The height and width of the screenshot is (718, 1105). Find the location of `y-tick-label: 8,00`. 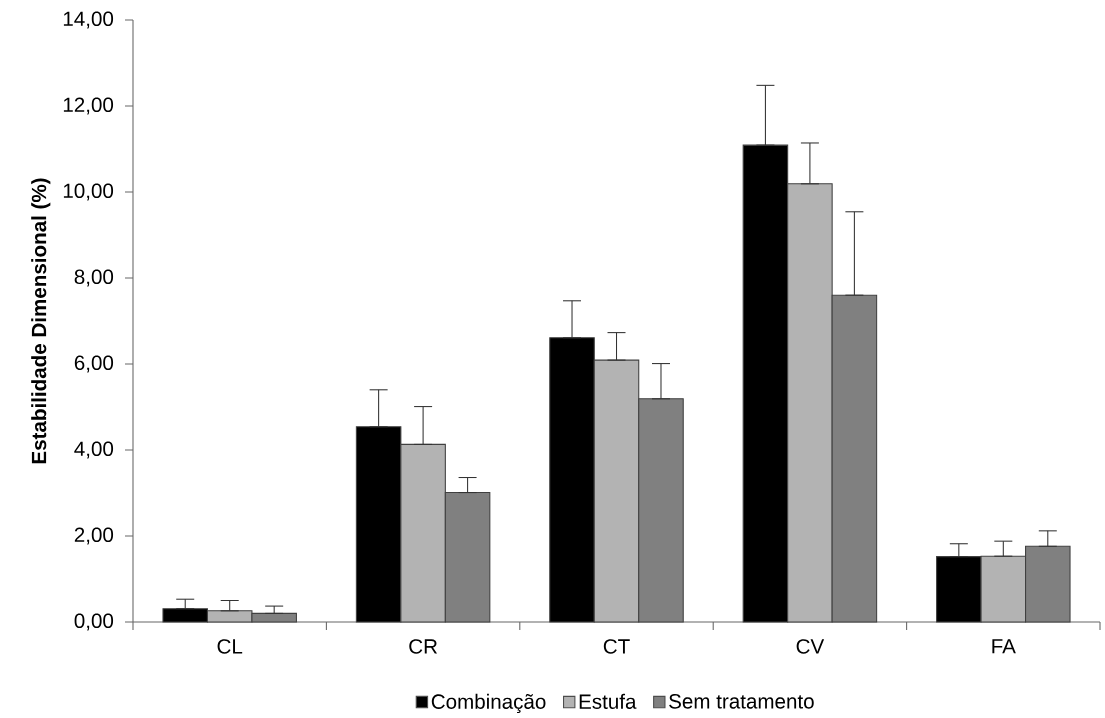

y-tick-label: 8,00 is located at coordinates (94, 278).